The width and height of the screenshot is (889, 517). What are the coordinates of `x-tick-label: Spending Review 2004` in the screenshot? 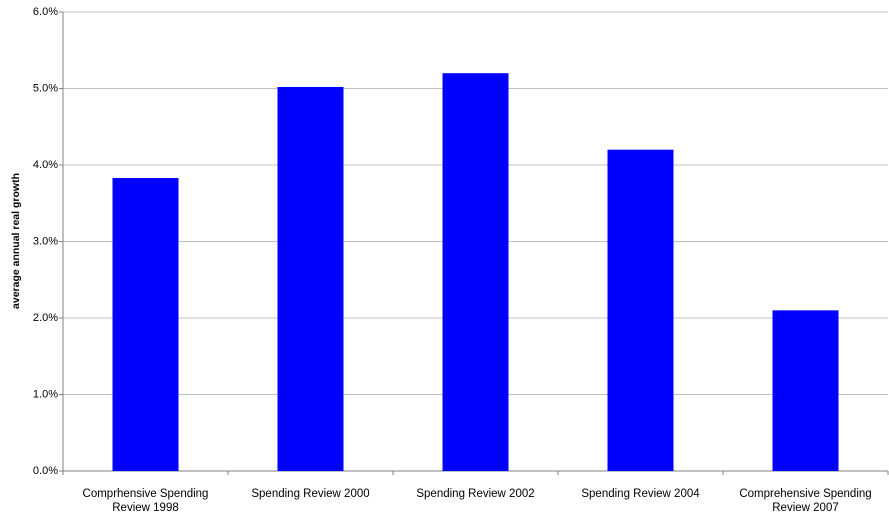 It's located at (640, 494).